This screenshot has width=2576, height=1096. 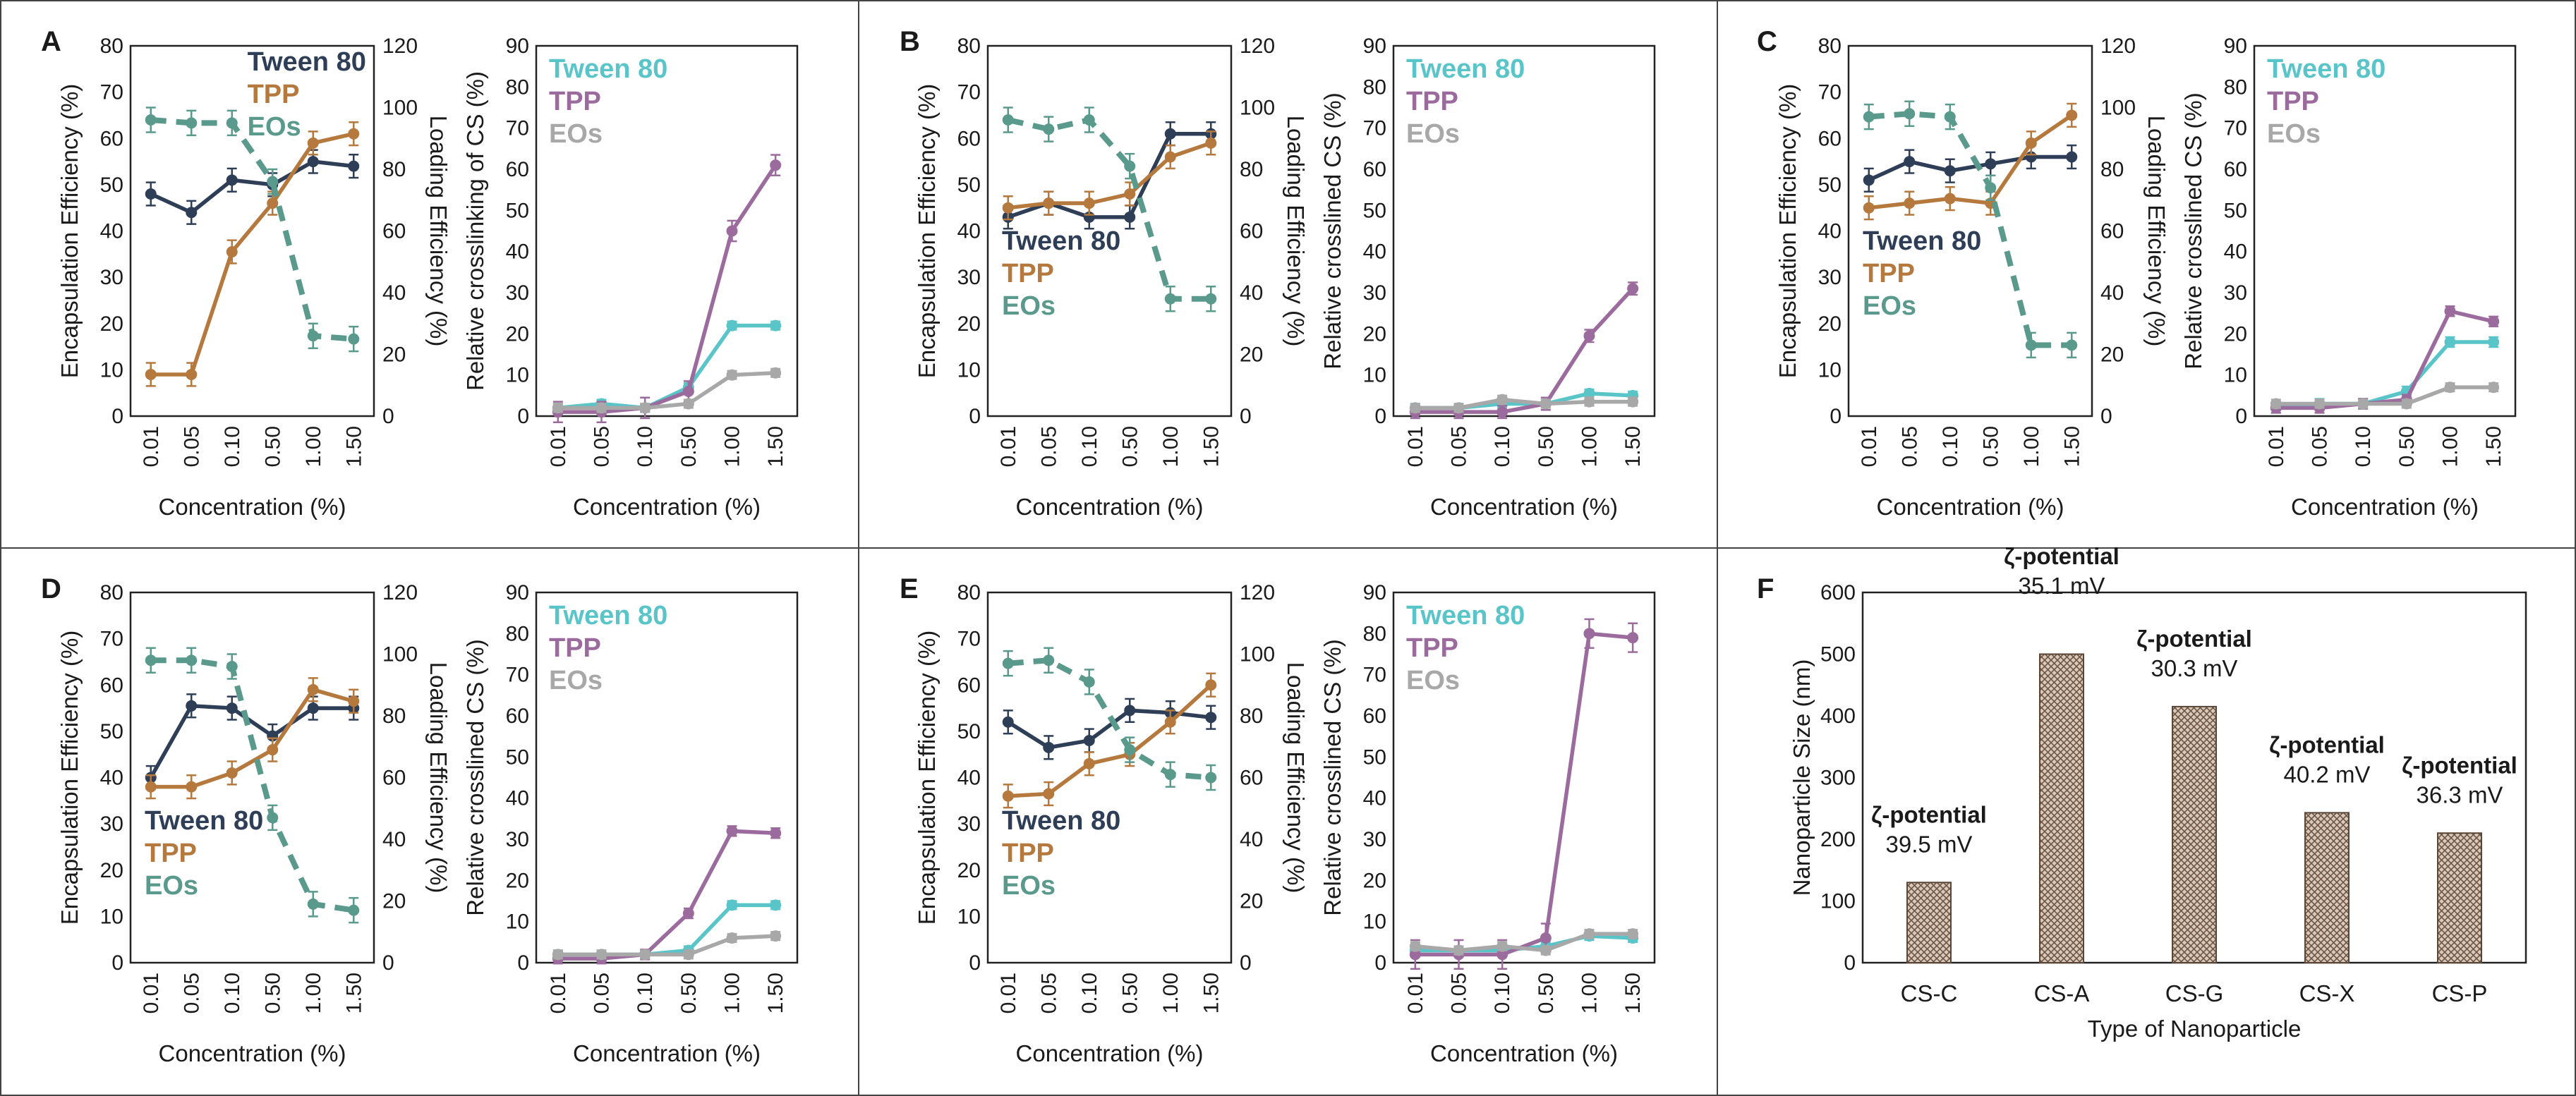 I want to click on line-tpp-c, so click(x=1970, y=162).